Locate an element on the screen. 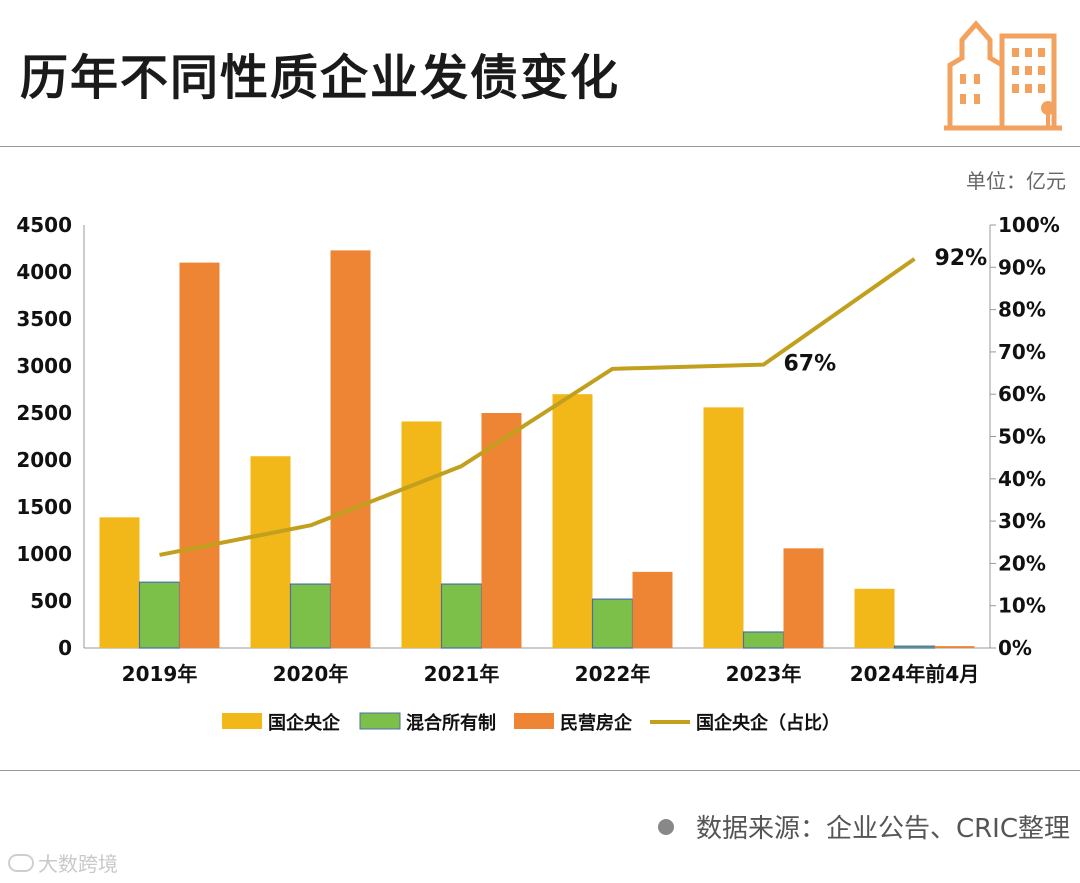 Image resolution: width=1080 pixels, height=883 pixels. header-divider is located at coordinates (540, 146).